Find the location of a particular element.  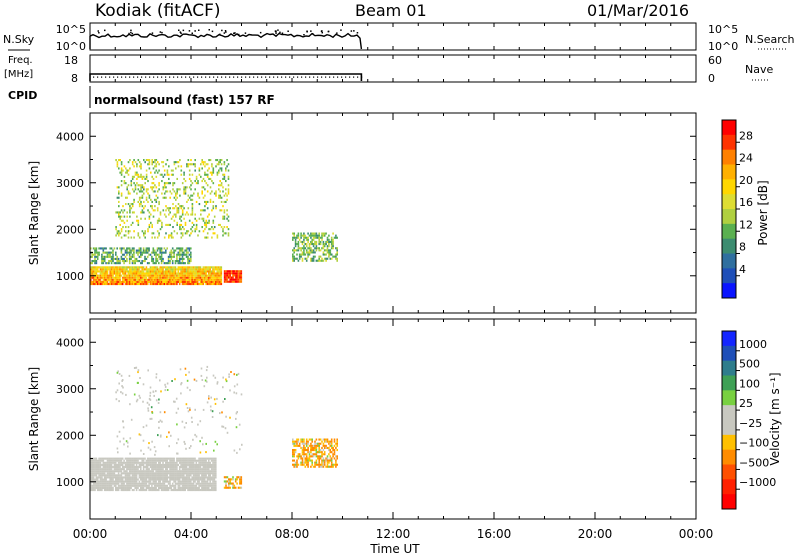

freq-tick-top: 18 is located at coordinates (71, 60).